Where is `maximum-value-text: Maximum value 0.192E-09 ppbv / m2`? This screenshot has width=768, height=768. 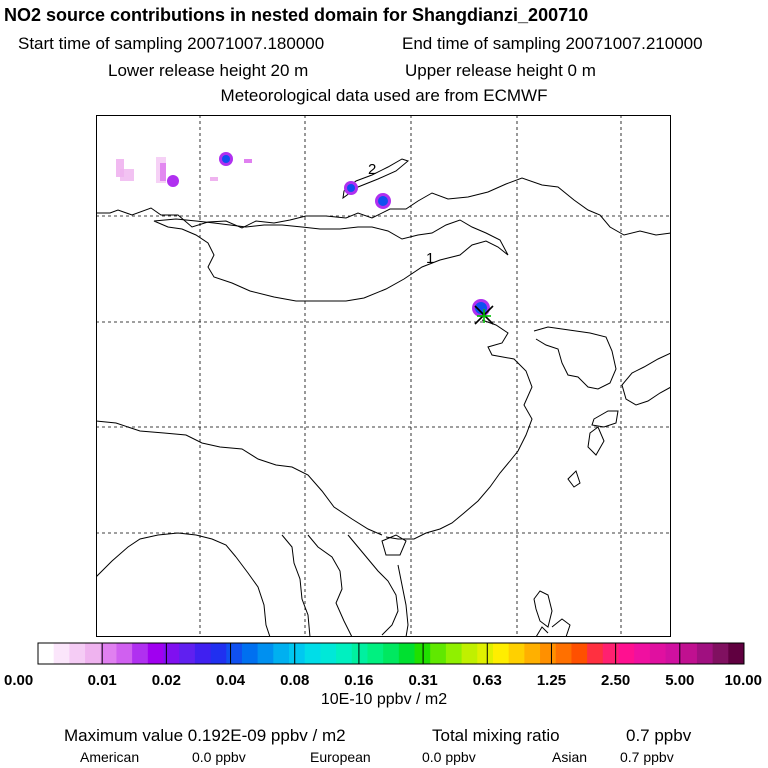 maximum-value-text: Maximum value 0.192E-09 ppbv / m2 is located at coordinates (205, 735).